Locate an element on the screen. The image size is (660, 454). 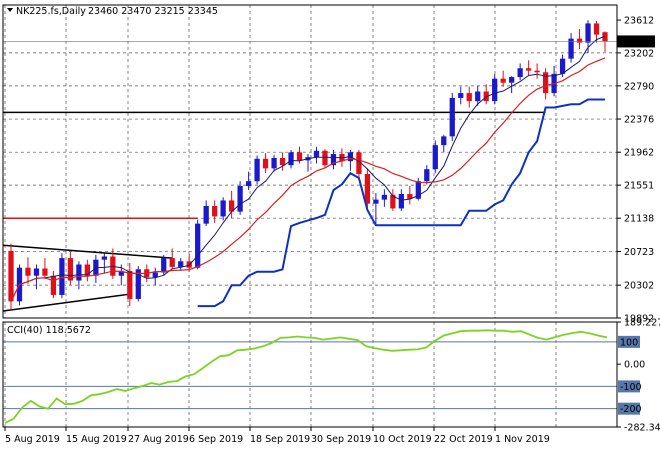
date-label: 27 Aug 2019 is located at coordinates (158, 439).